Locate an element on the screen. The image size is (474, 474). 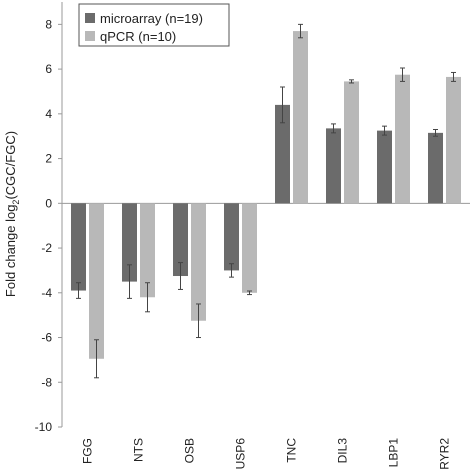
legend-box is located at coordinates (154, 25).